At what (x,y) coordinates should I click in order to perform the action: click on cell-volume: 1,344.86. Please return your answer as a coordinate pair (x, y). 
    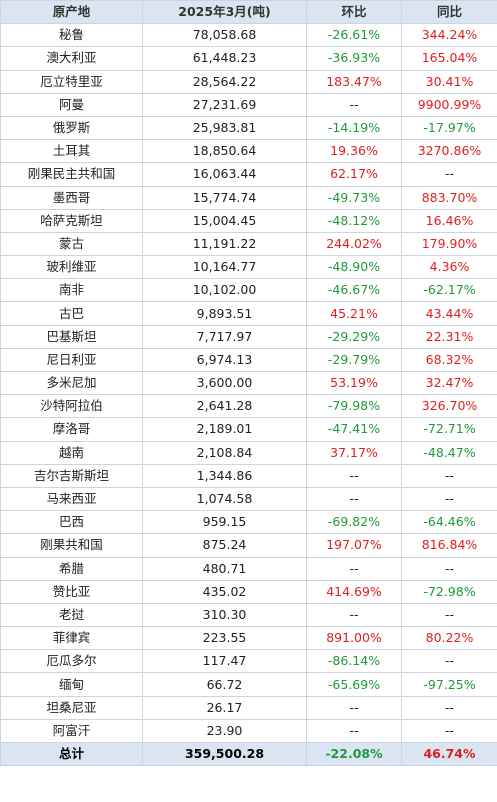
    Looking at the image, I should click on (224, 475).